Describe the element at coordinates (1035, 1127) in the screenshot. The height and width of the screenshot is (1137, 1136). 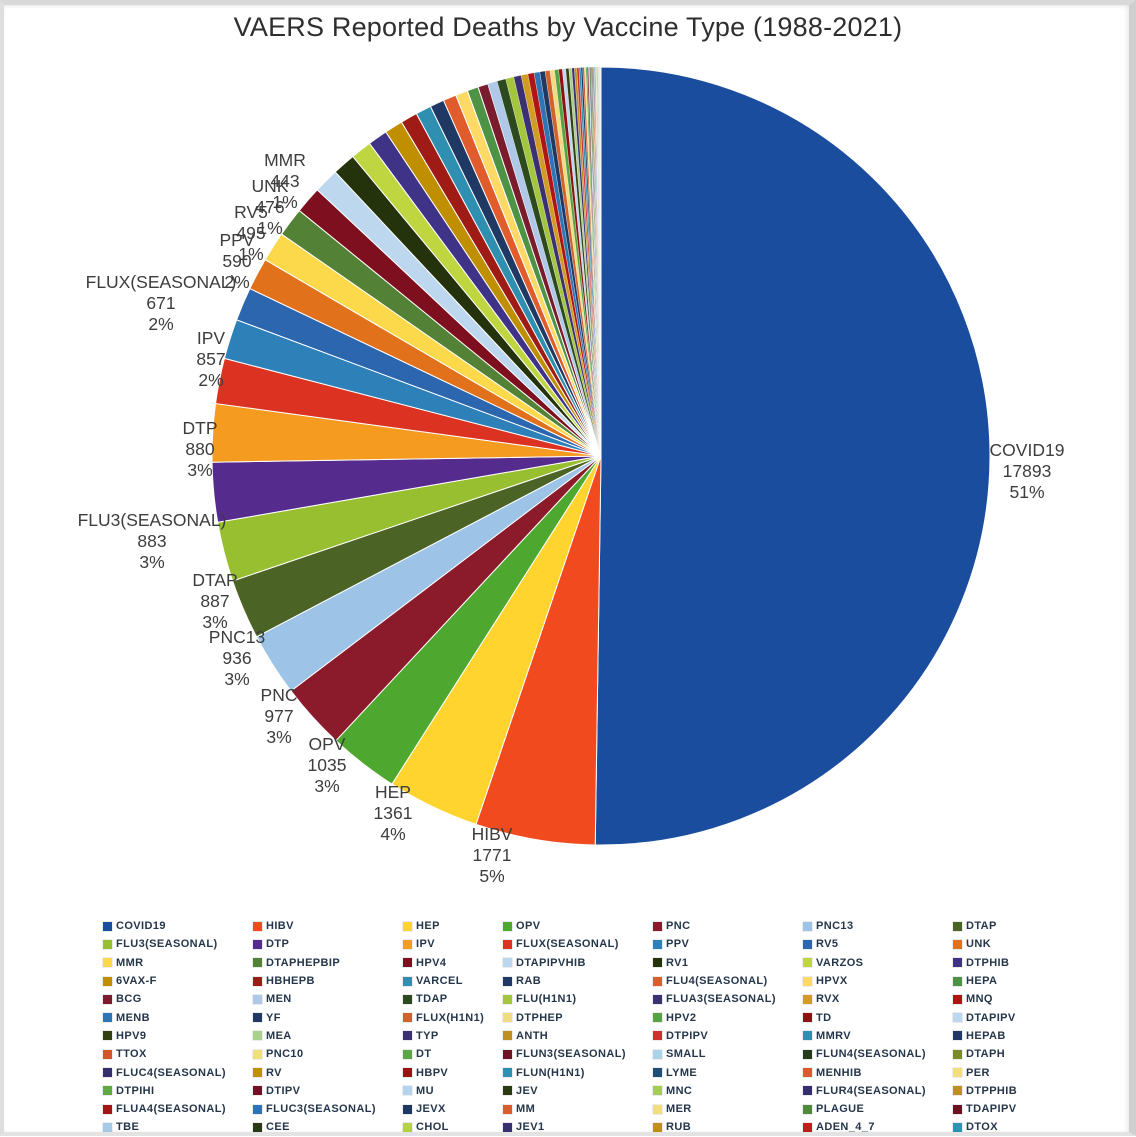
I see `legend-item-DTOX: DTOX` at that location.